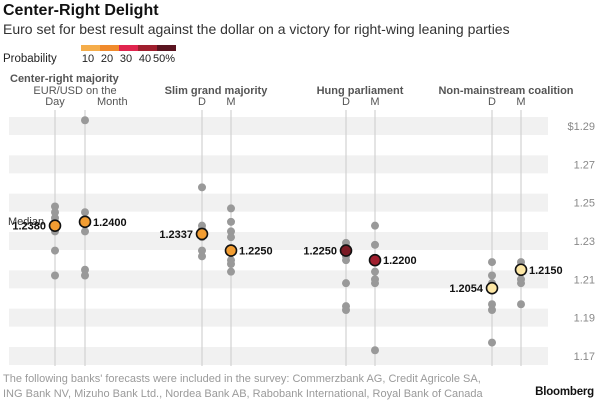 The image size is (600, 405). Describe the element at coordinates (584, 242) in the screenshot. I see `y-tick-label: 1.23` at that location.